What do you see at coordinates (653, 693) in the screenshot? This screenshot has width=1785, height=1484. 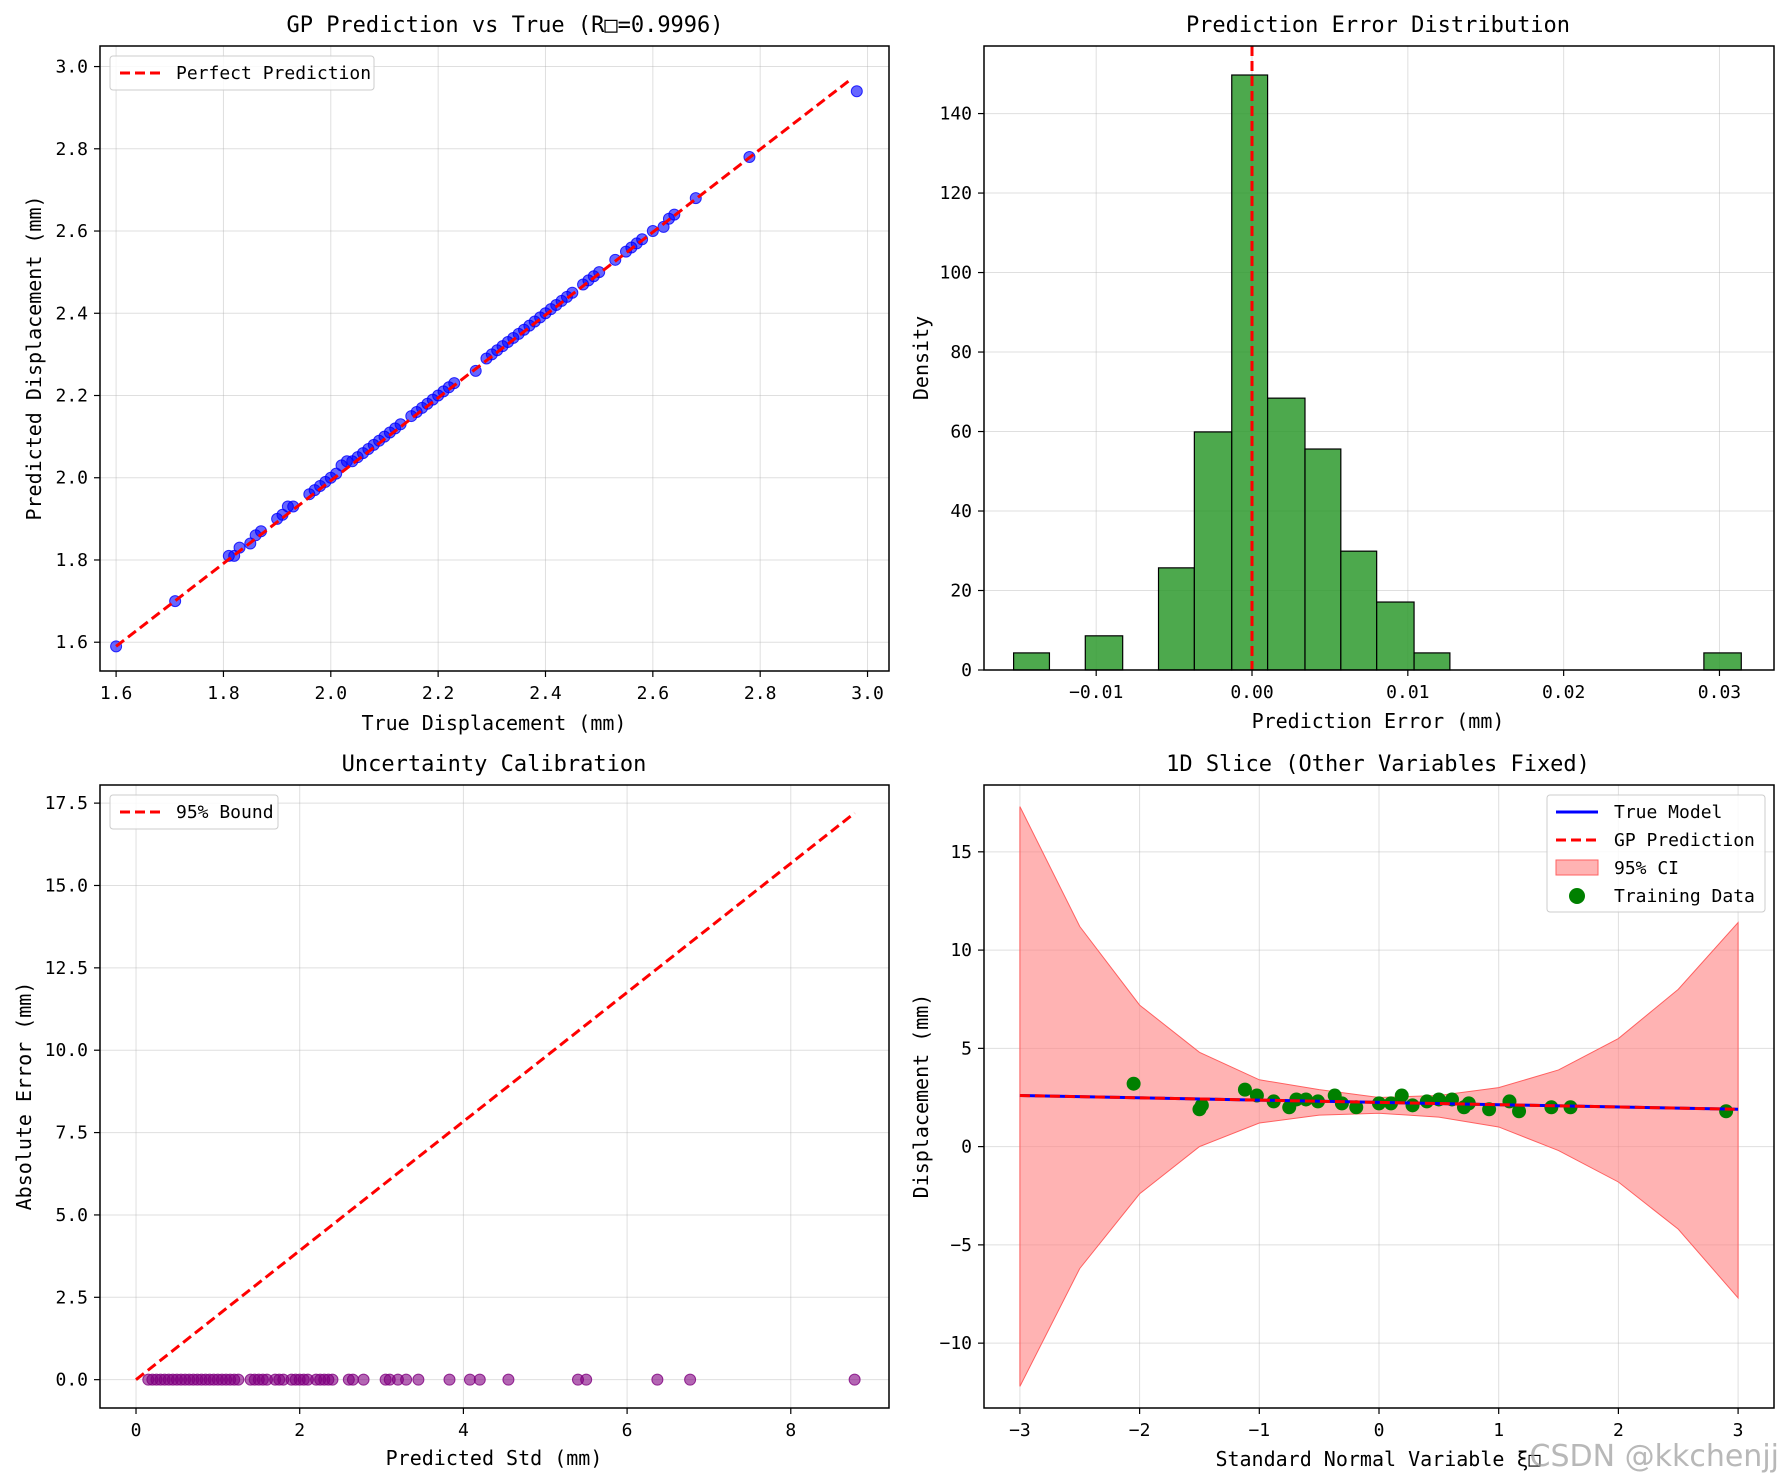 I see `x-tick-label: 2.6` at bounding box center [653, 693].